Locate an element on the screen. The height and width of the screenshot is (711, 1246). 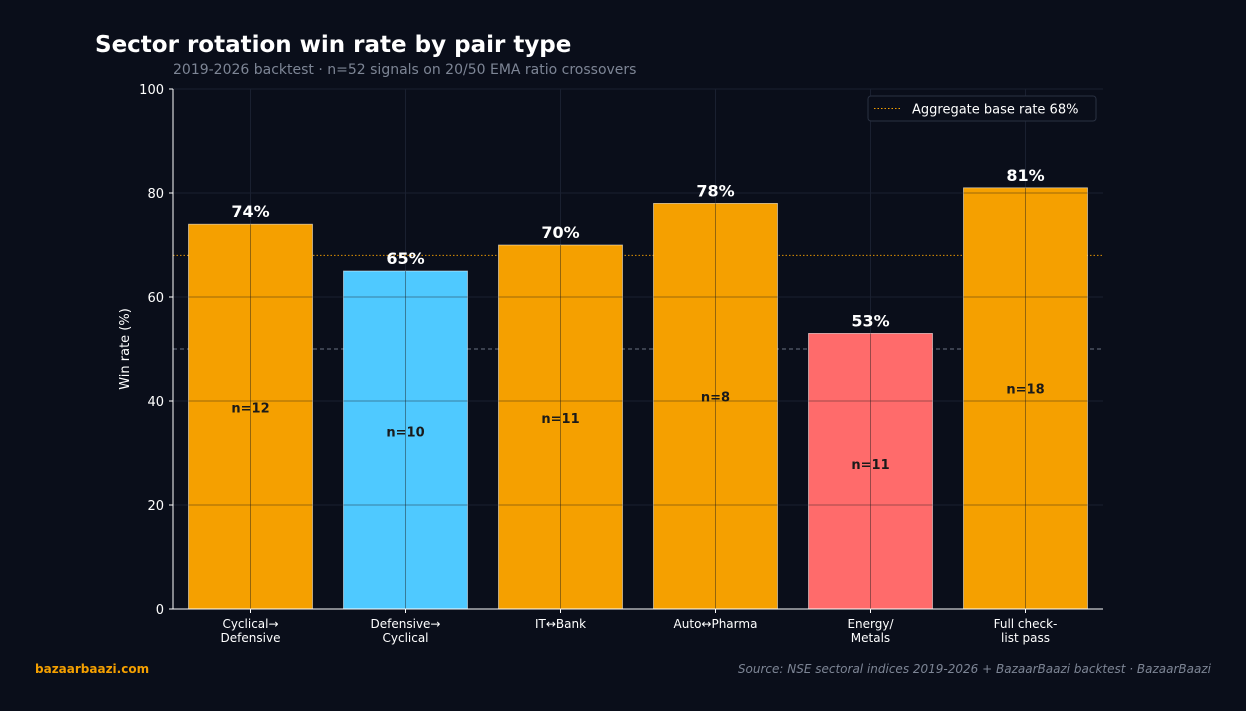
chart-title: Sector rotation win rate by pair type is located at coordinates (333, 45).